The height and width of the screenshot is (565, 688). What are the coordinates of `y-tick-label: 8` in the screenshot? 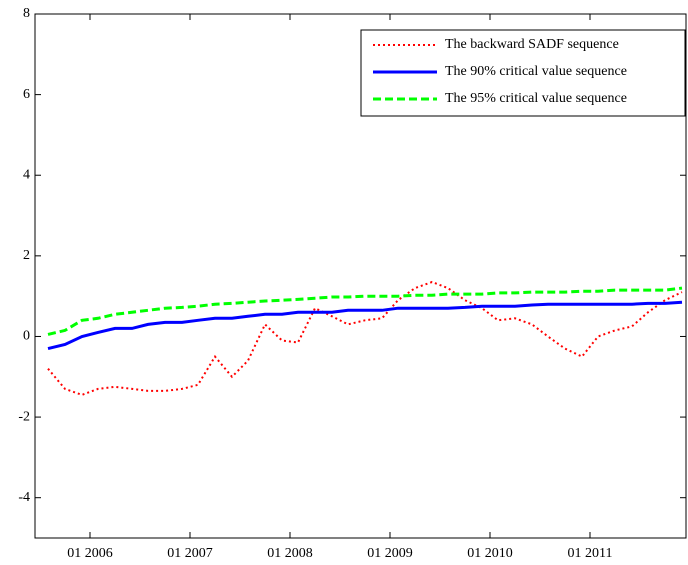 It's located at (26, 13).